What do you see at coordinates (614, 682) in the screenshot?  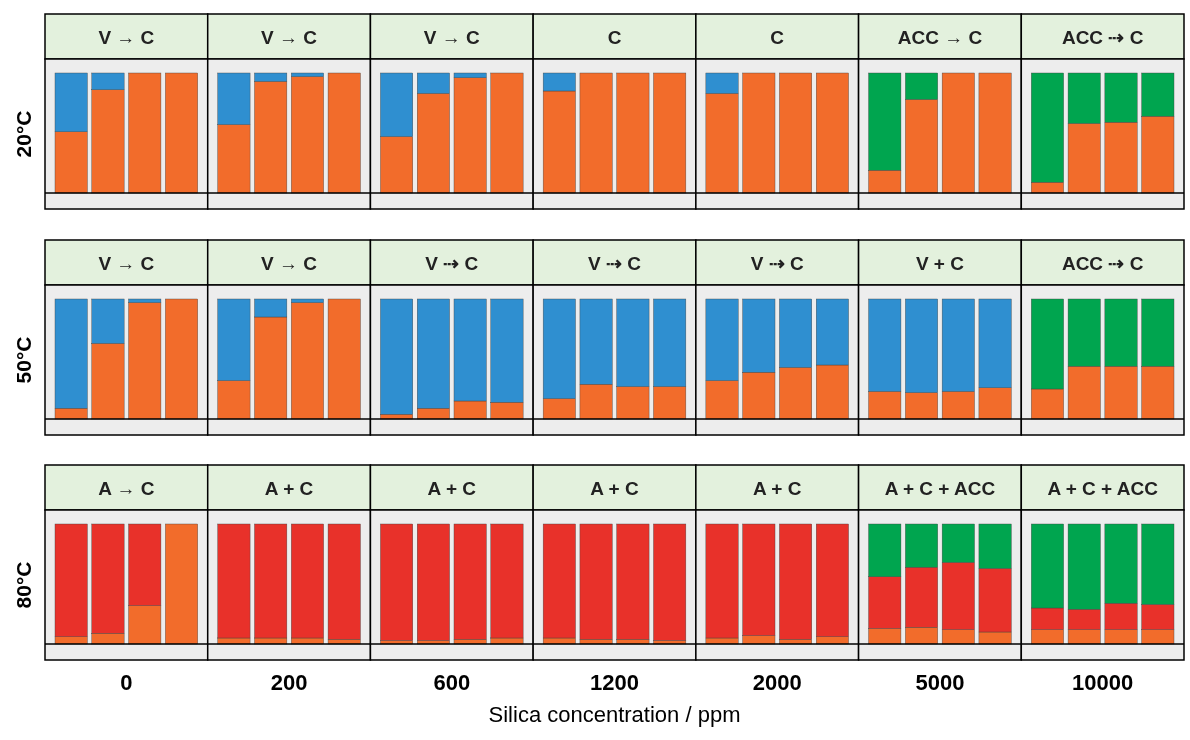 I see `x-axis-title: 1200` at bounding box center [614, 682].